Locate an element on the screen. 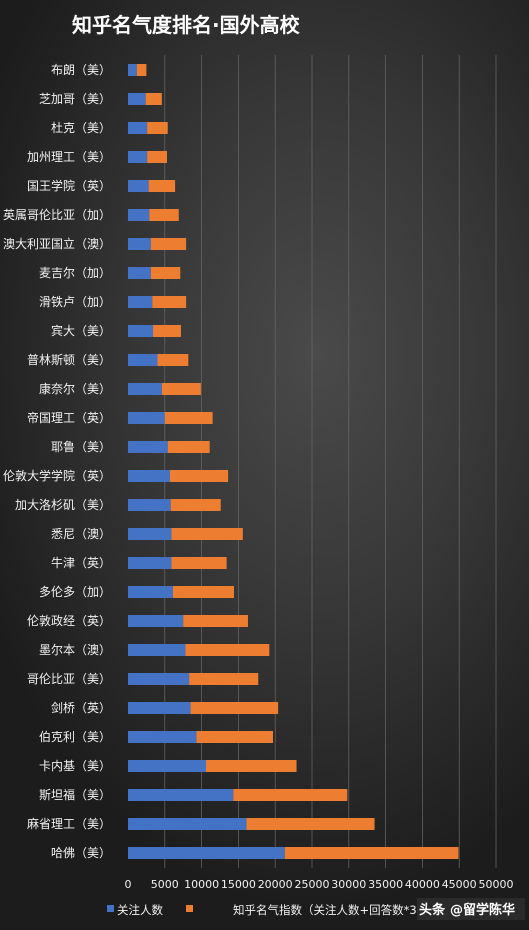  x-tick-label: 5000 is located at coordinates (165, 884).